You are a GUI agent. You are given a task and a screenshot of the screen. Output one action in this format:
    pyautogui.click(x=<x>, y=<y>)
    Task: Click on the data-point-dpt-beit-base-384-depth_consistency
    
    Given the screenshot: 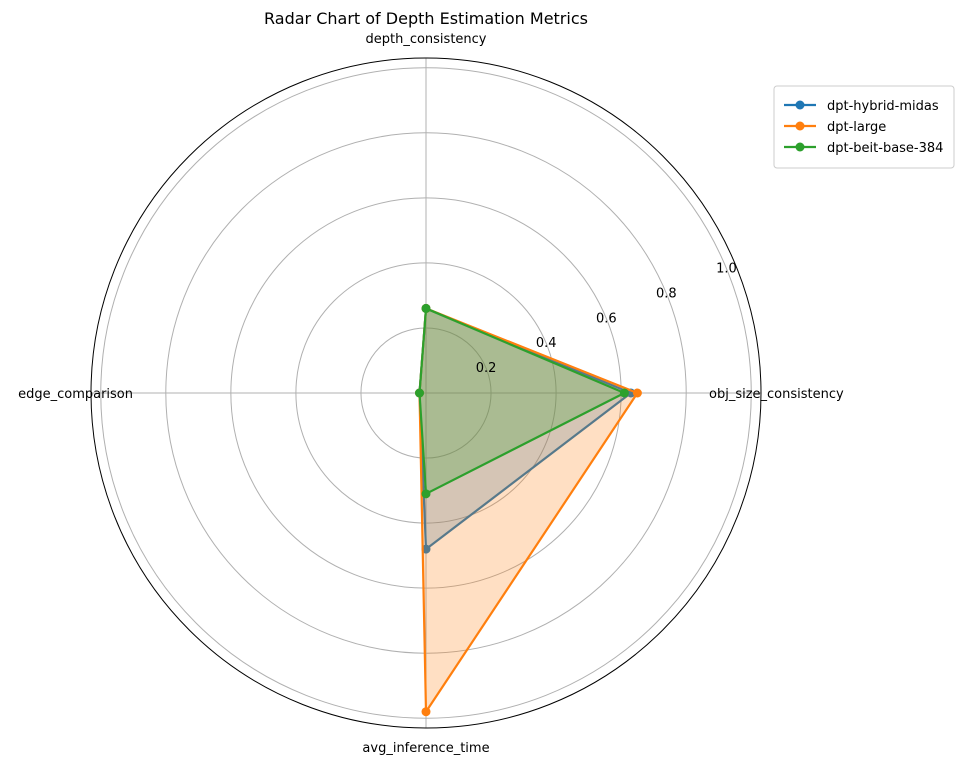 What is the action you would take?
    pyautogui.click(x=426, y=308)
    